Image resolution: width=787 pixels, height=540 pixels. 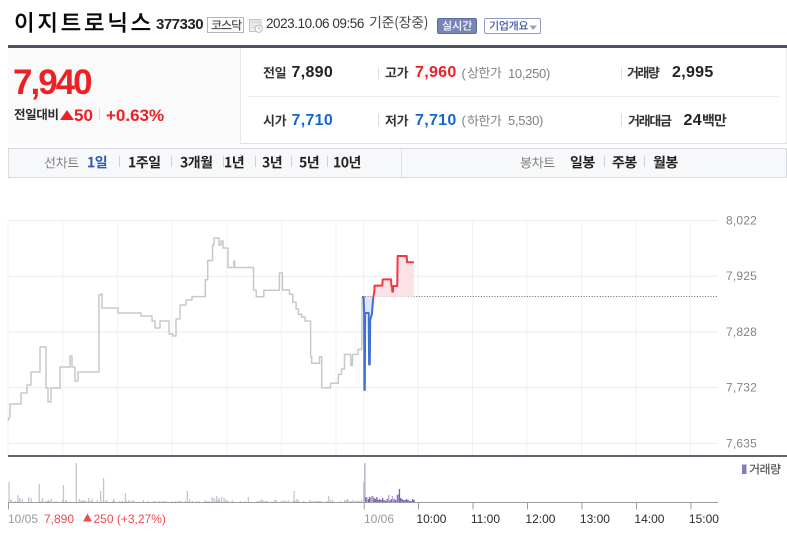 What do you see at coordinates (741, 388) in the screenshot?
I see `svg-text: 7,732` at bounding box center [741, 388].